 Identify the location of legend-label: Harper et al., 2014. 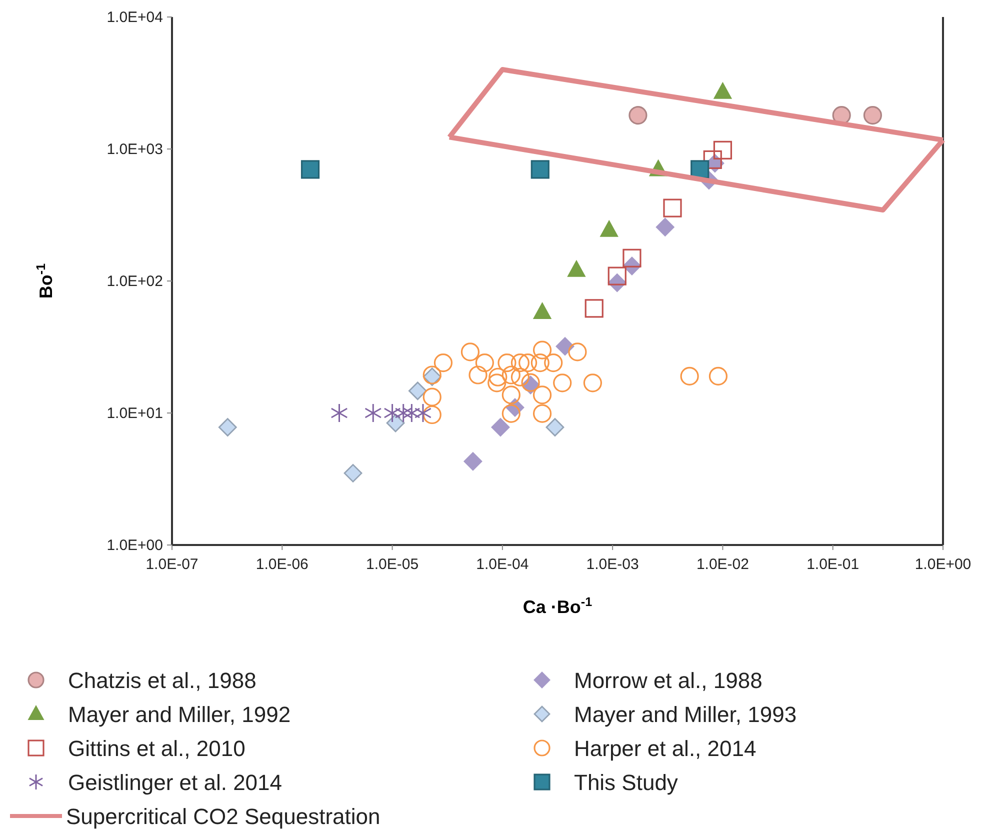
(665, 748).